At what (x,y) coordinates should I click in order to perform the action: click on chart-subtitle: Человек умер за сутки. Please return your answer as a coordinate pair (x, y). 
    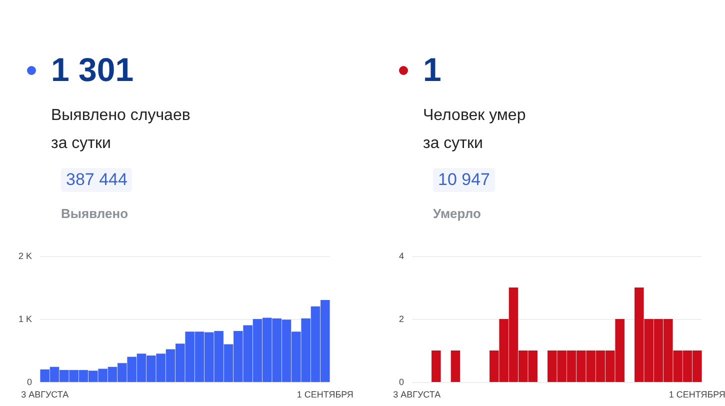
    Looking at the image, I should click on (474, 130).